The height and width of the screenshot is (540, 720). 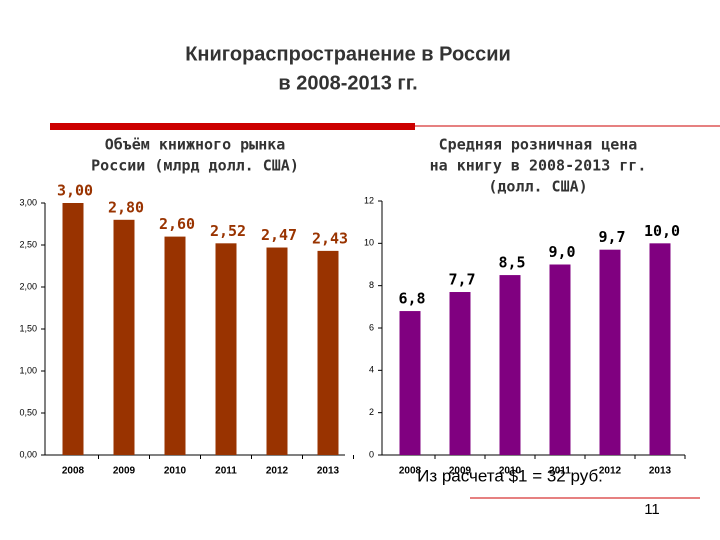 I want to click on y-tick-label: 2, so click(x=371, y=412).